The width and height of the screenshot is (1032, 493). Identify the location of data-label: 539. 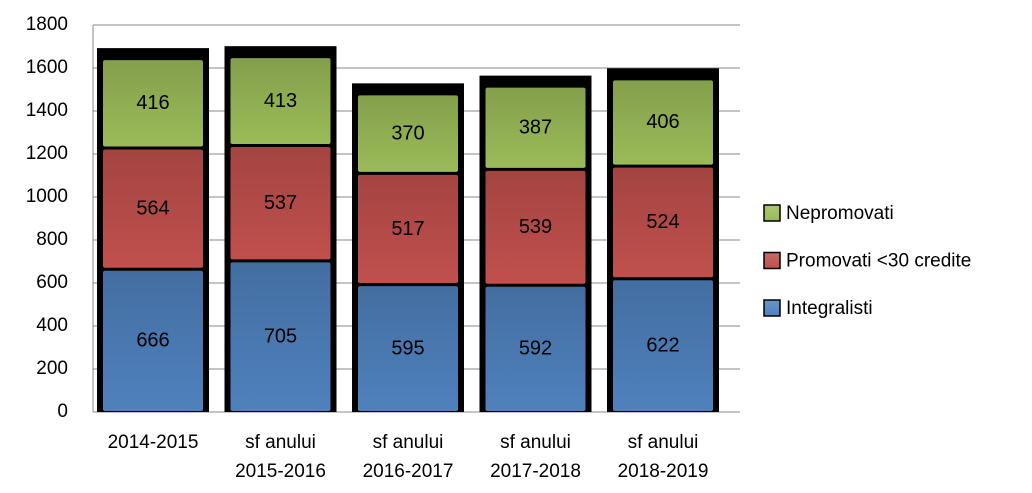
(535, 227).